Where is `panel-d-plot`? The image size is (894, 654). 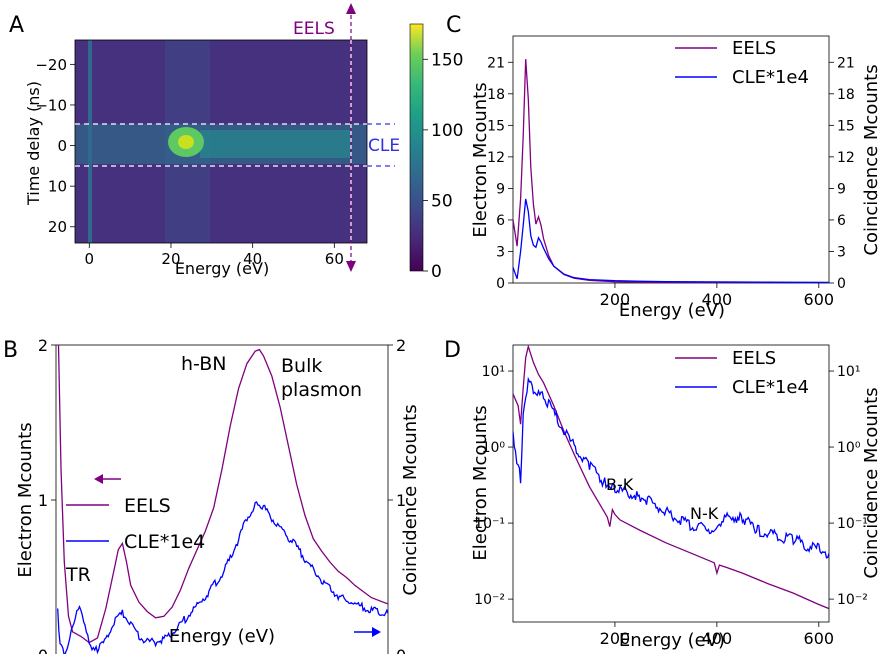 panel-d-plot is located at coordinates (671, 477).